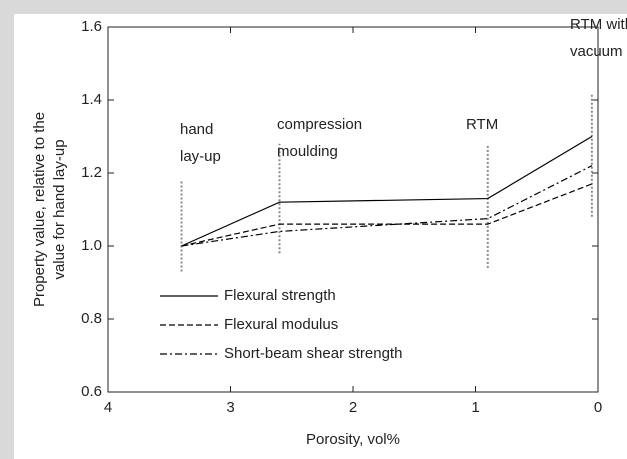 The height and width of the screenshot is (459, 627). What do you see at coordinates (596, 51) in the screenshot?
I see `annotation: vacuum` at bounding box center [596, 51].